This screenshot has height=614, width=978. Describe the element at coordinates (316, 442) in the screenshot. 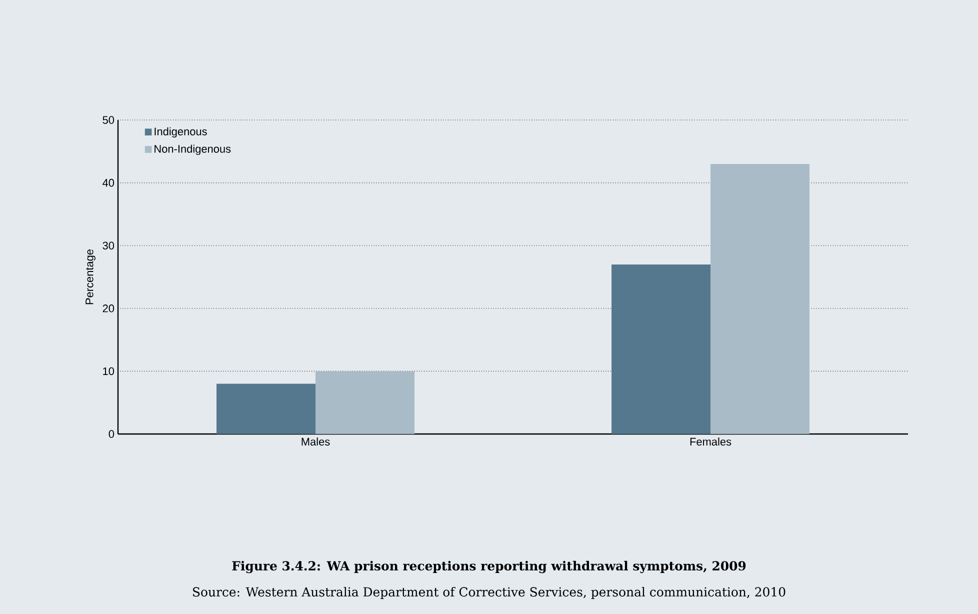

I see `x-tick-label: Males` at that location.